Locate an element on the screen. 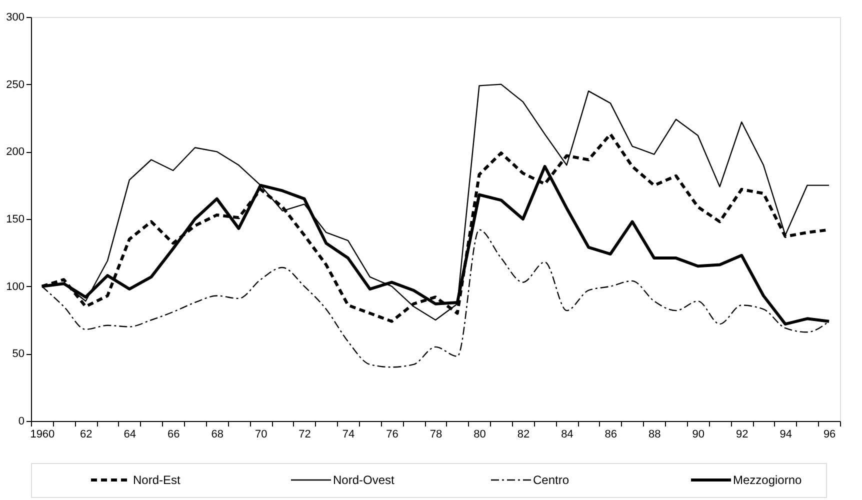  legend-label: Centro is located at coordinates (551, 480).